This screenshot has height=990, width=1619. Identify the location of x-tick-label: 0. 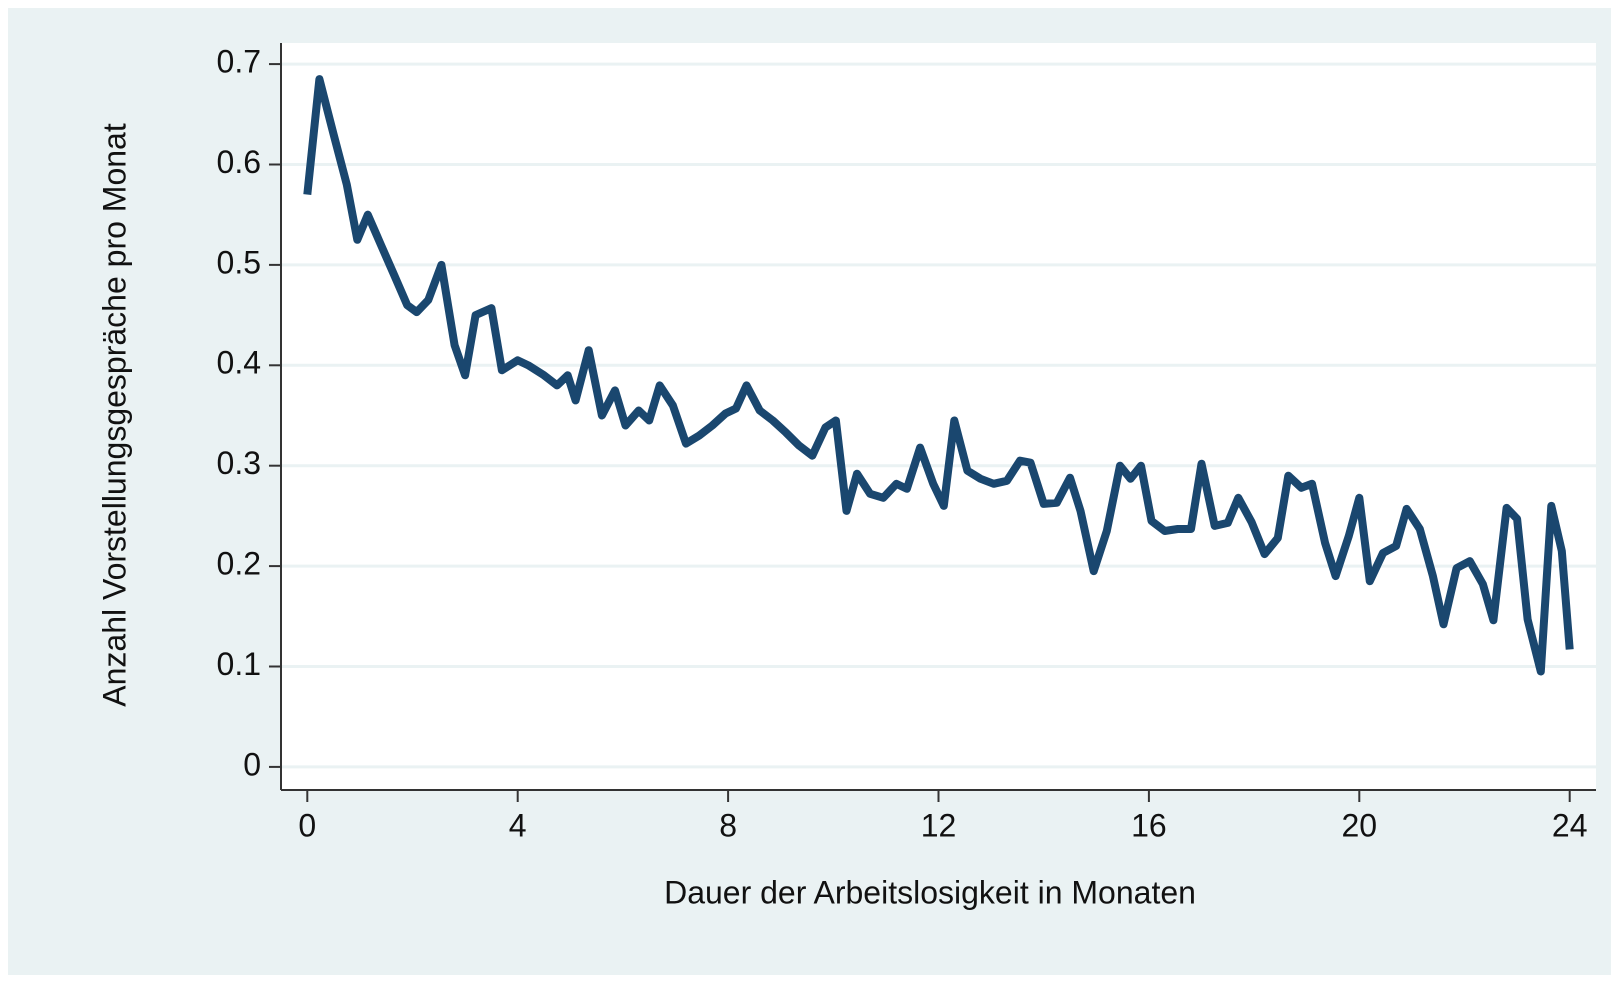
(307, 825).